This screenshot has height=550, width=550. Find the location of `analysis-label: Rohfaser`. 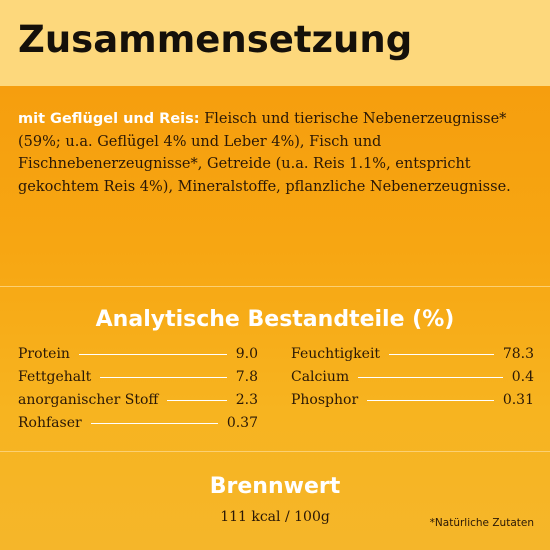

analysis-label: Rohfaser is located at coordinates (50, 423).